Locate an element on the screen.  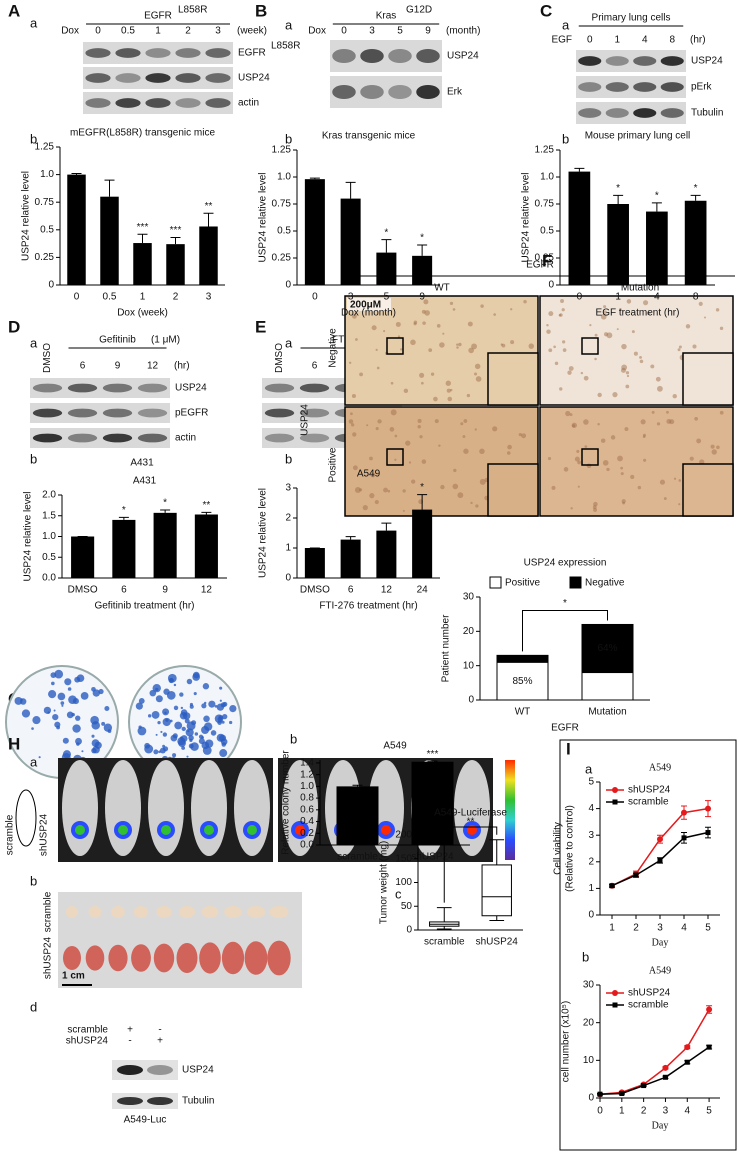
blot-strip is located at coordinates (100, 438).